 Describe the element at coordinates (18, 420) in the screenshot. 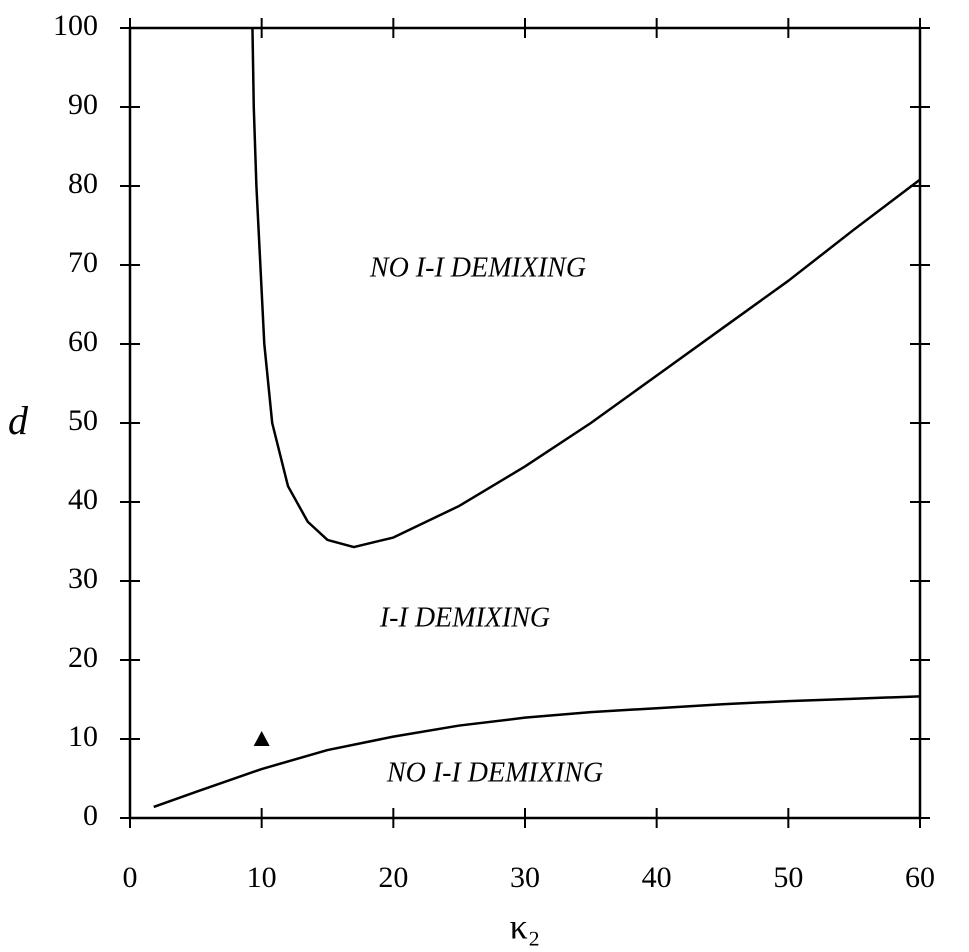

I see `y-axis-label: d` at that location.